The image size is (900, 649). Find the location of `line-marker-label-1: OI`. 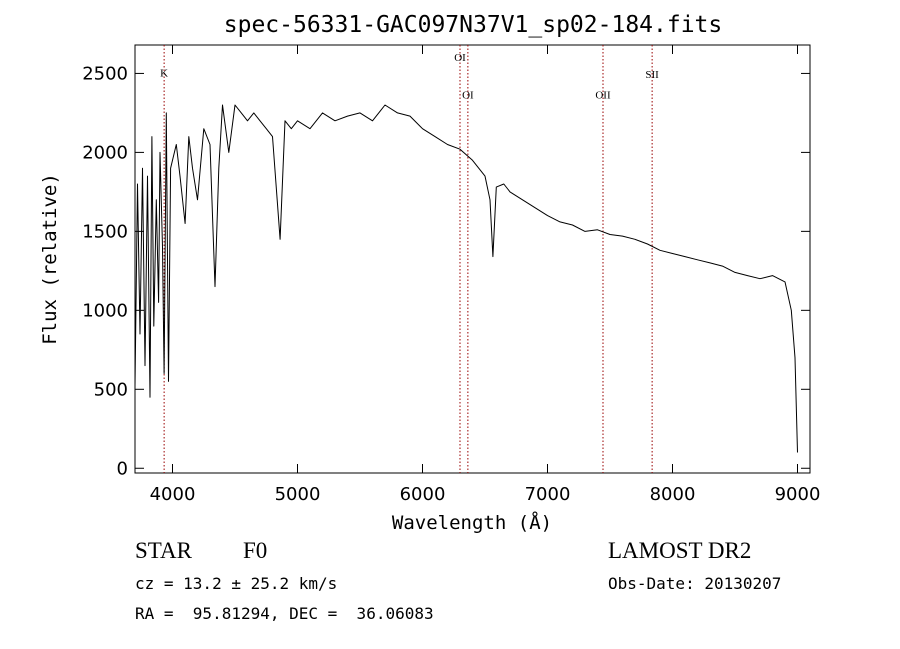

line-marker-label-1: OI is located at coordinates (460, 58).